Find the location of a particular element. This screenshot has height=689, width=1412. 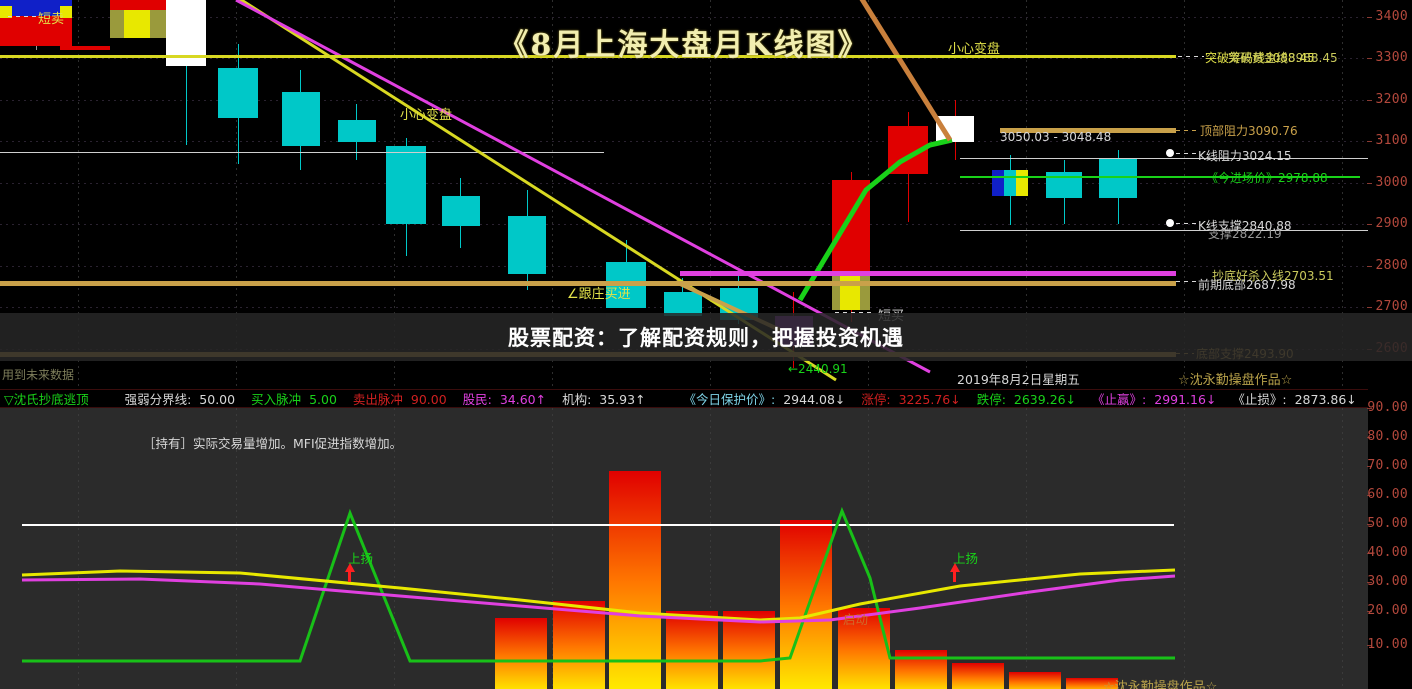

axis-tick-mfi: 40.00 is located at coordinates (1387, 552).